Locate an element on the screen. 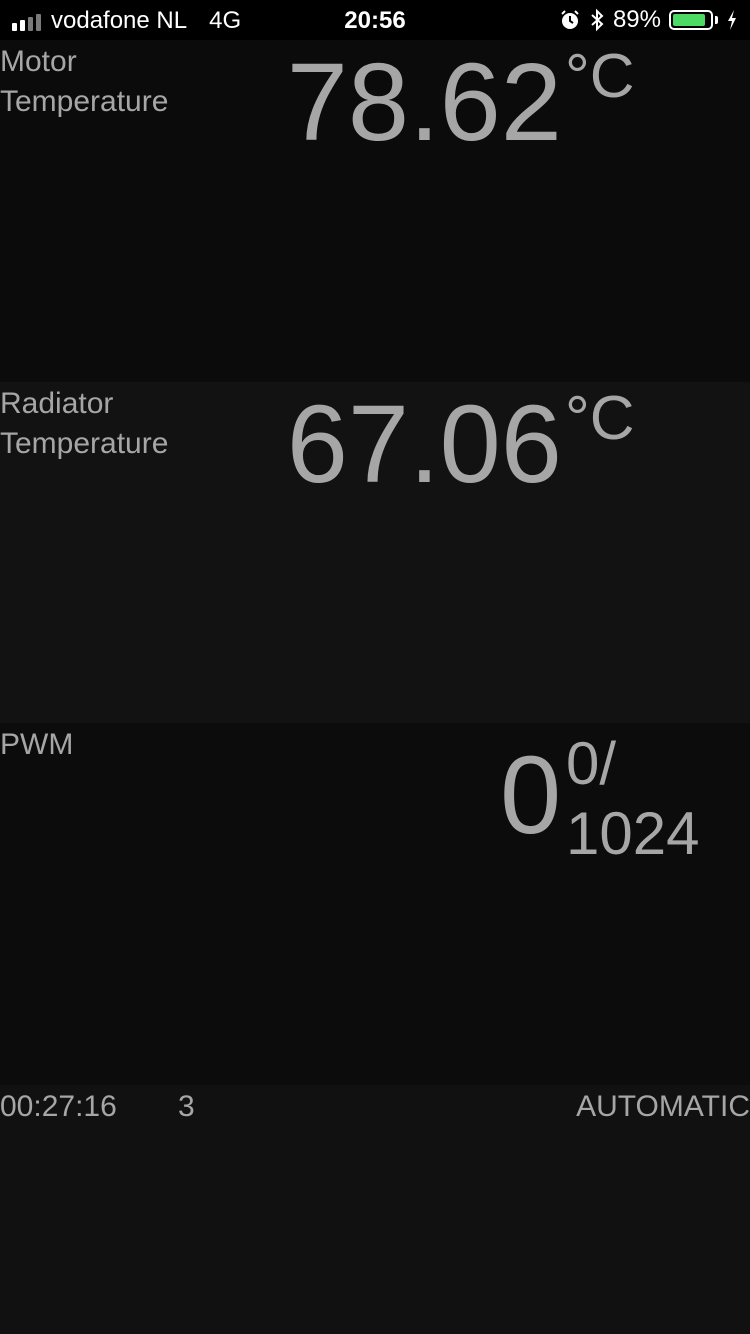 The image size is (750, 1334). motor-temperature-unit: °C is located at coordinates (600, 77).